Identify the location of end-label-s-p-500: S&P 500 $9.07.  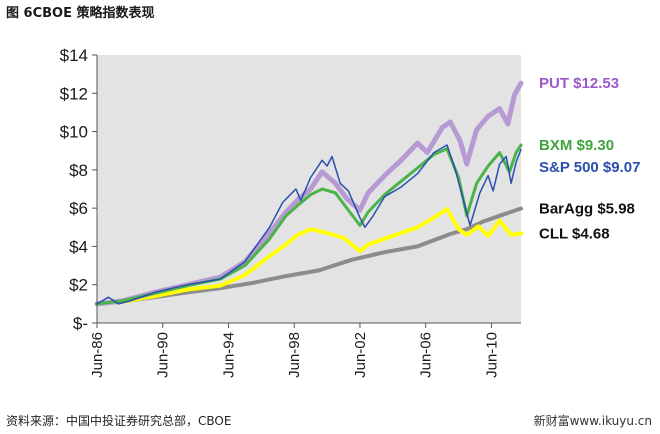
(589, 167).